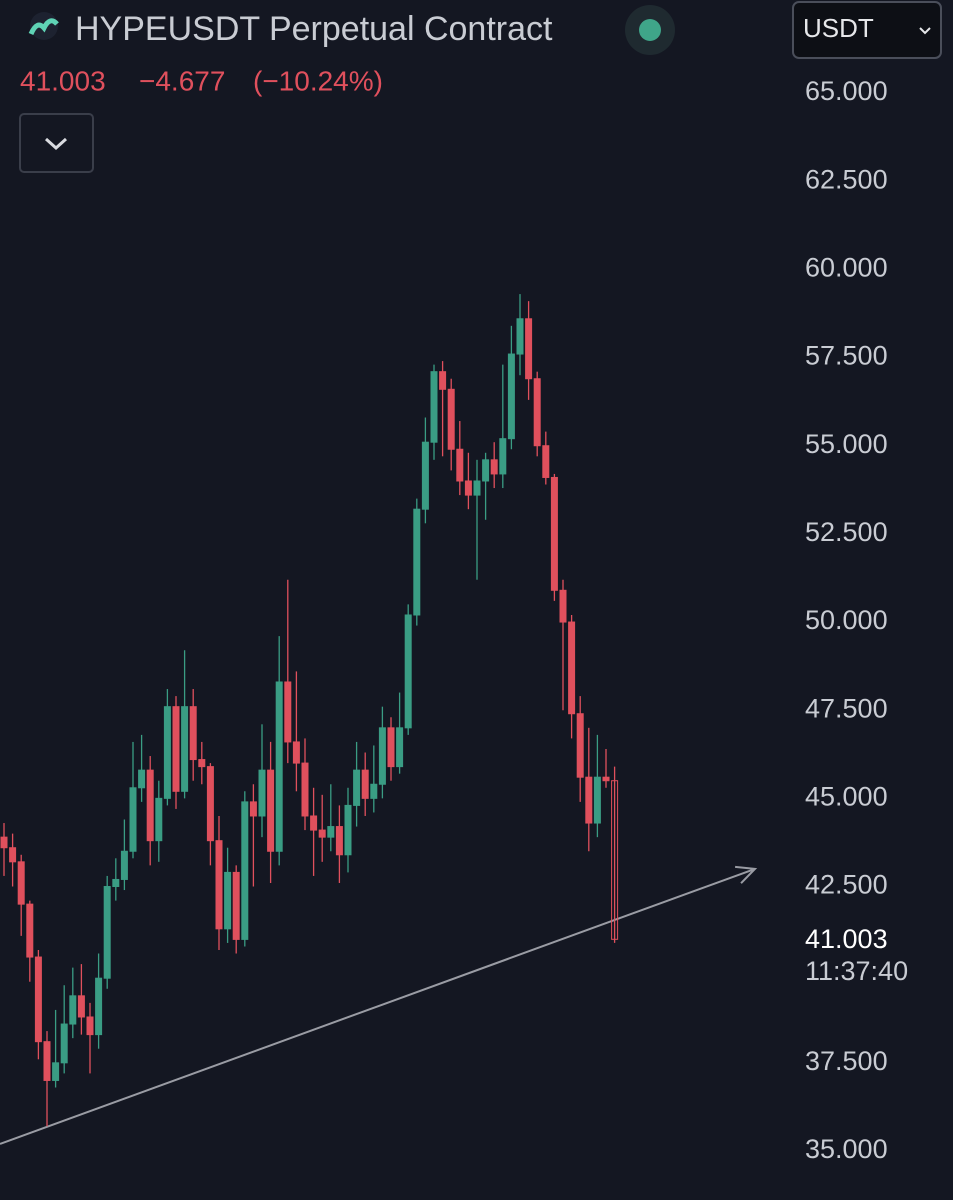  What do you see at coordinates (846, 268) in the screenshot?
I see `y-tick-label: 60.000` at bounding box center [846, 268].